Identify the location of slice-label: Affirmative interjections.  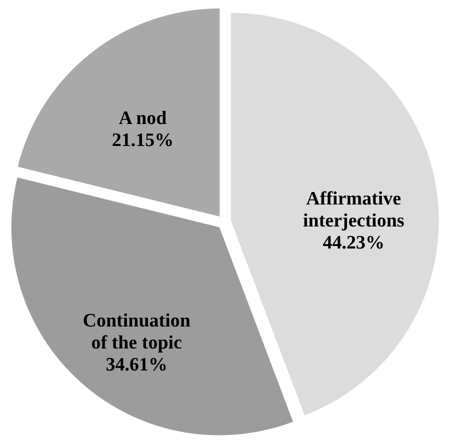
(353, 210).